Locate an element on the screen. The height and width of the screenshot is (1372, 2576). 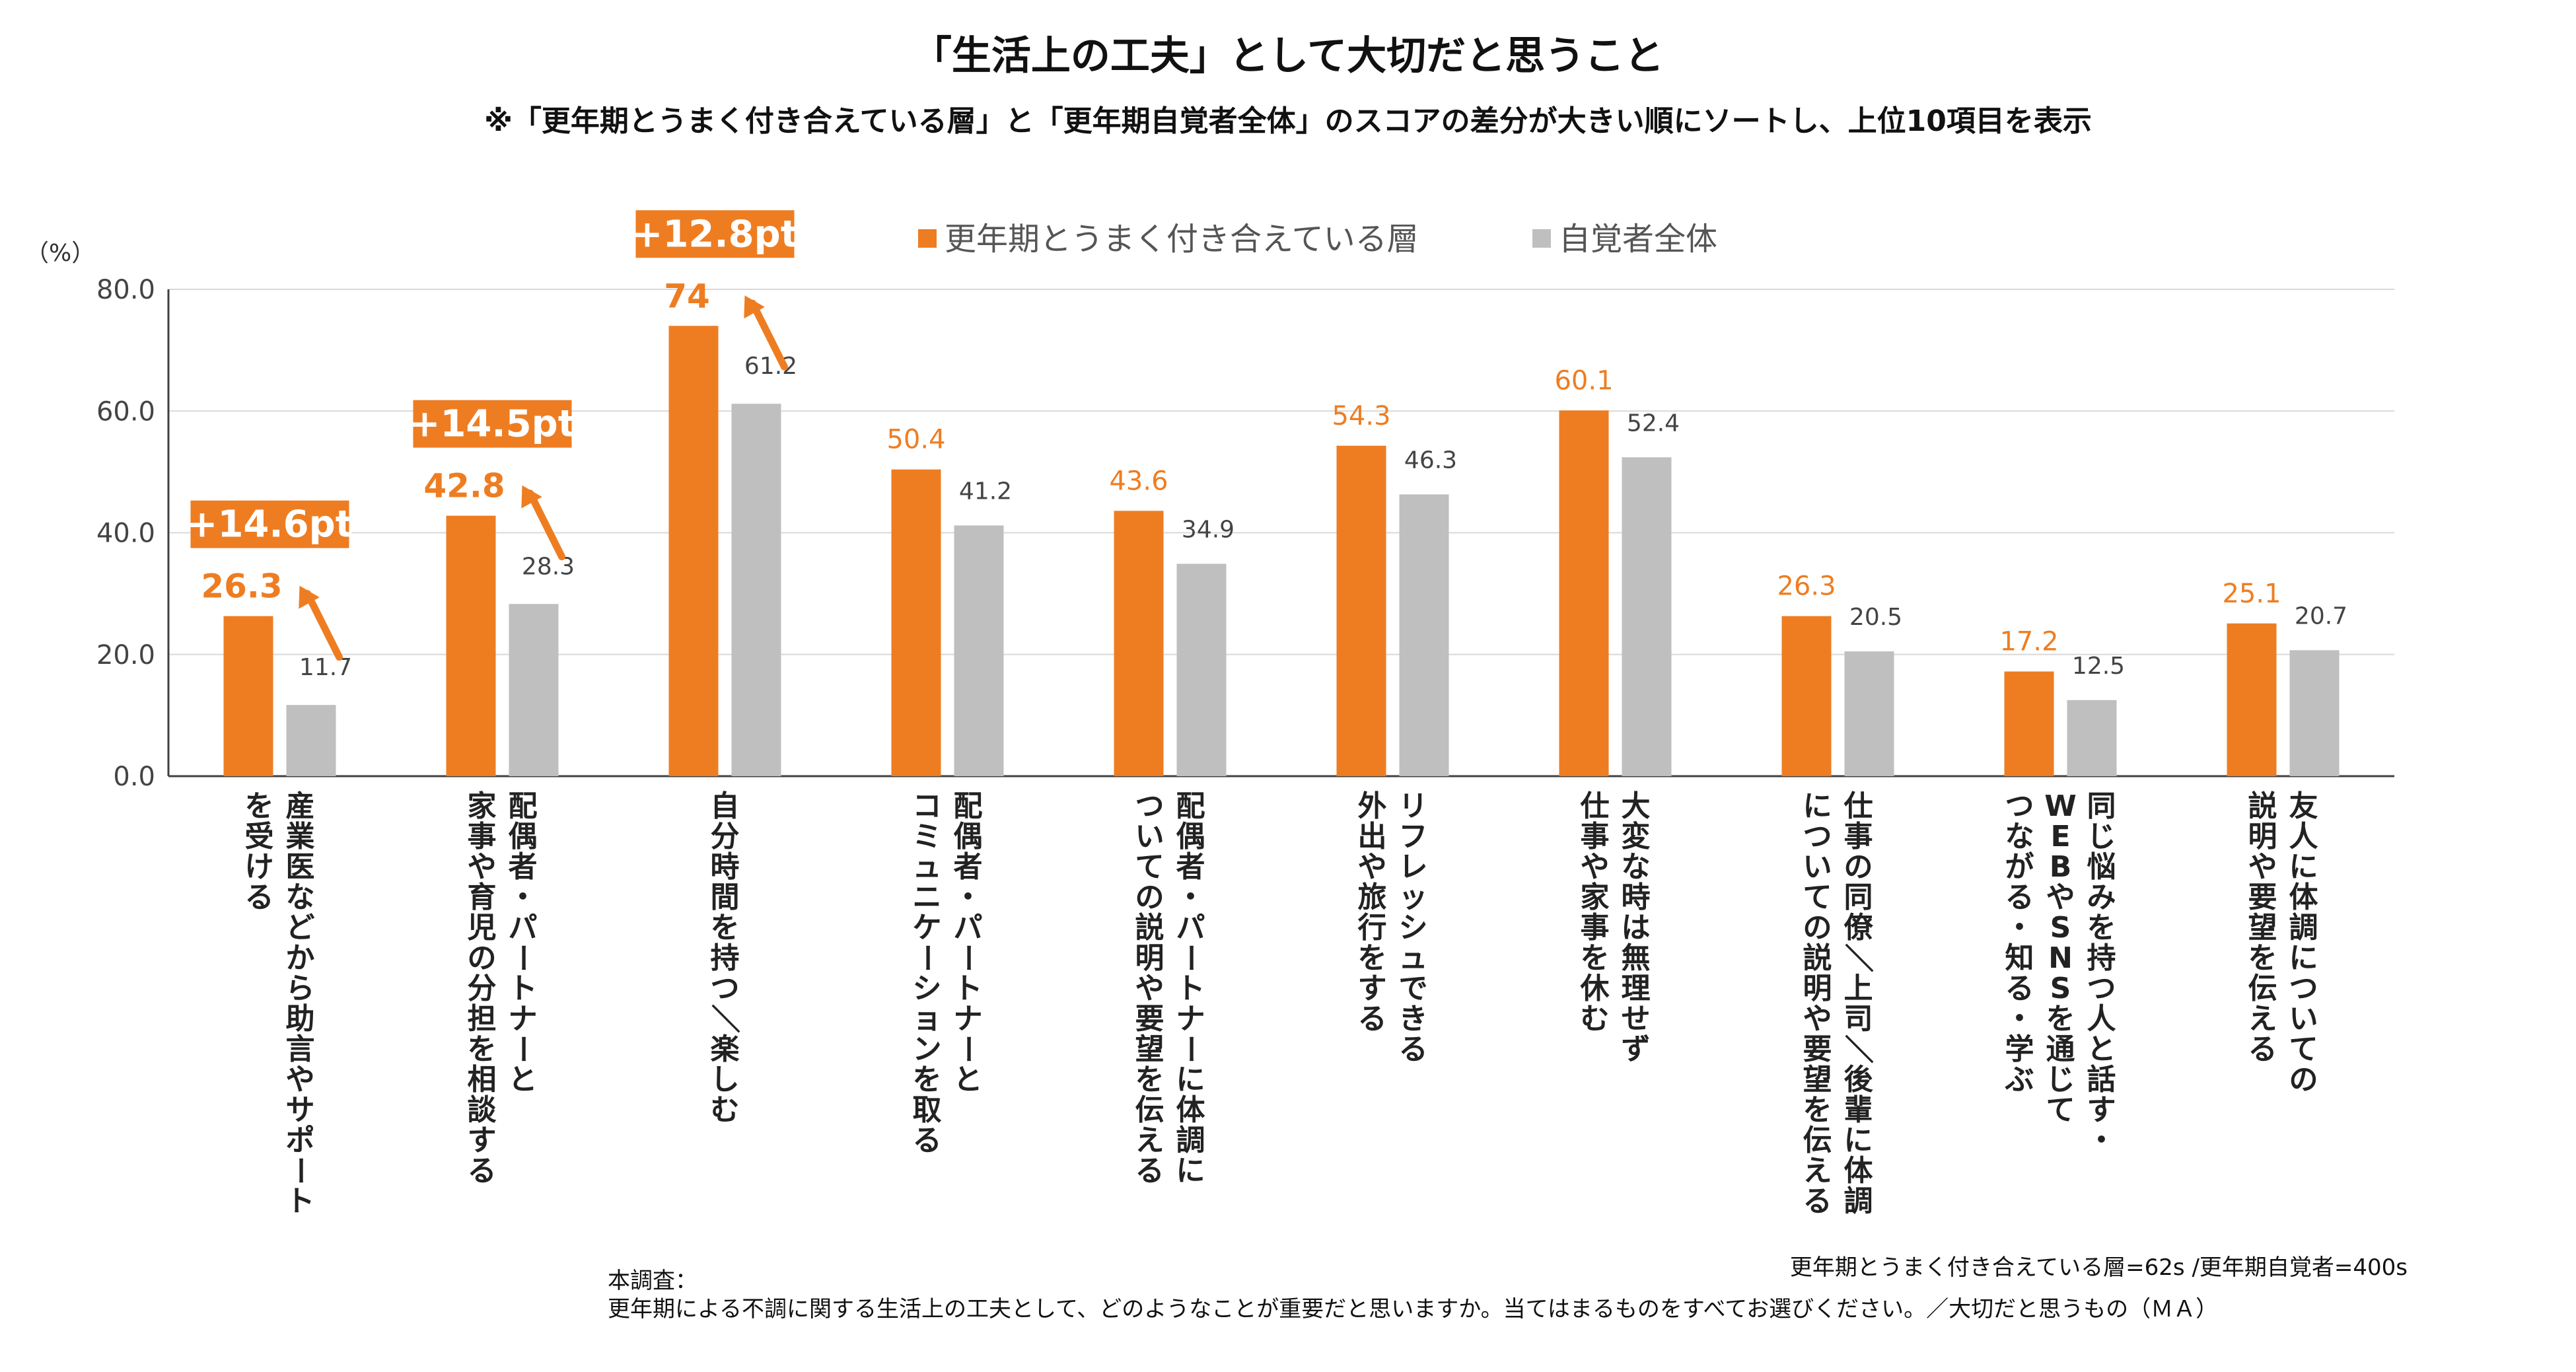
category-label-char: 僚 is located at coordinates (1859, 928).